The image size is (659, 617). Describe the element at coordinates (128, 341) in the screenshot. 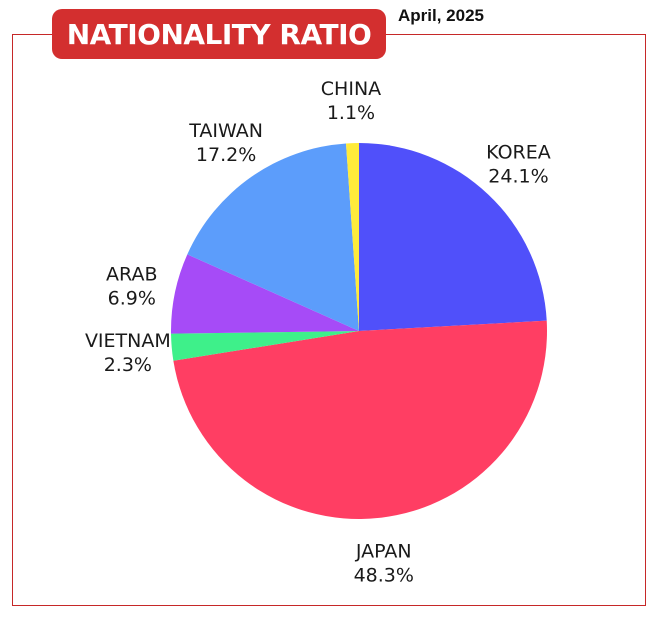

I see `pie-label-vietnam-name: VIETNAM` at that location.